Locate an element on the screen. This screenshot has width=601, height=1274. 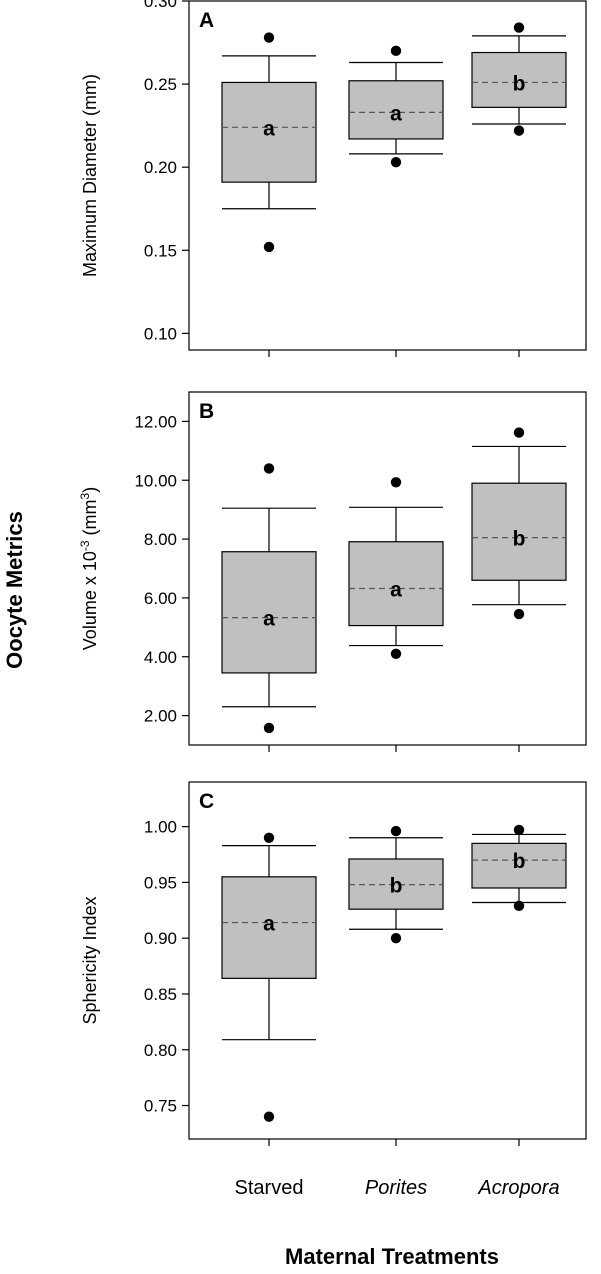
figure-x-axis-title: Maternal Treatments is located at coordinates (392, 1256).